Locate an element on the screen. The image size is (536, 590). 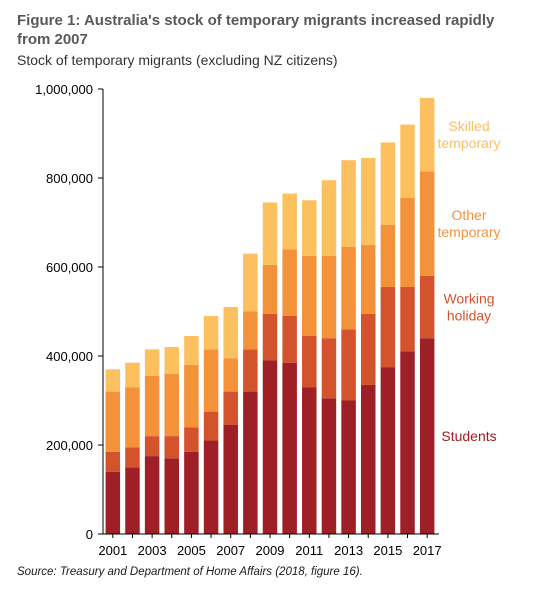
y-tick-label: 600,000 is located at coordinates (69, 267).